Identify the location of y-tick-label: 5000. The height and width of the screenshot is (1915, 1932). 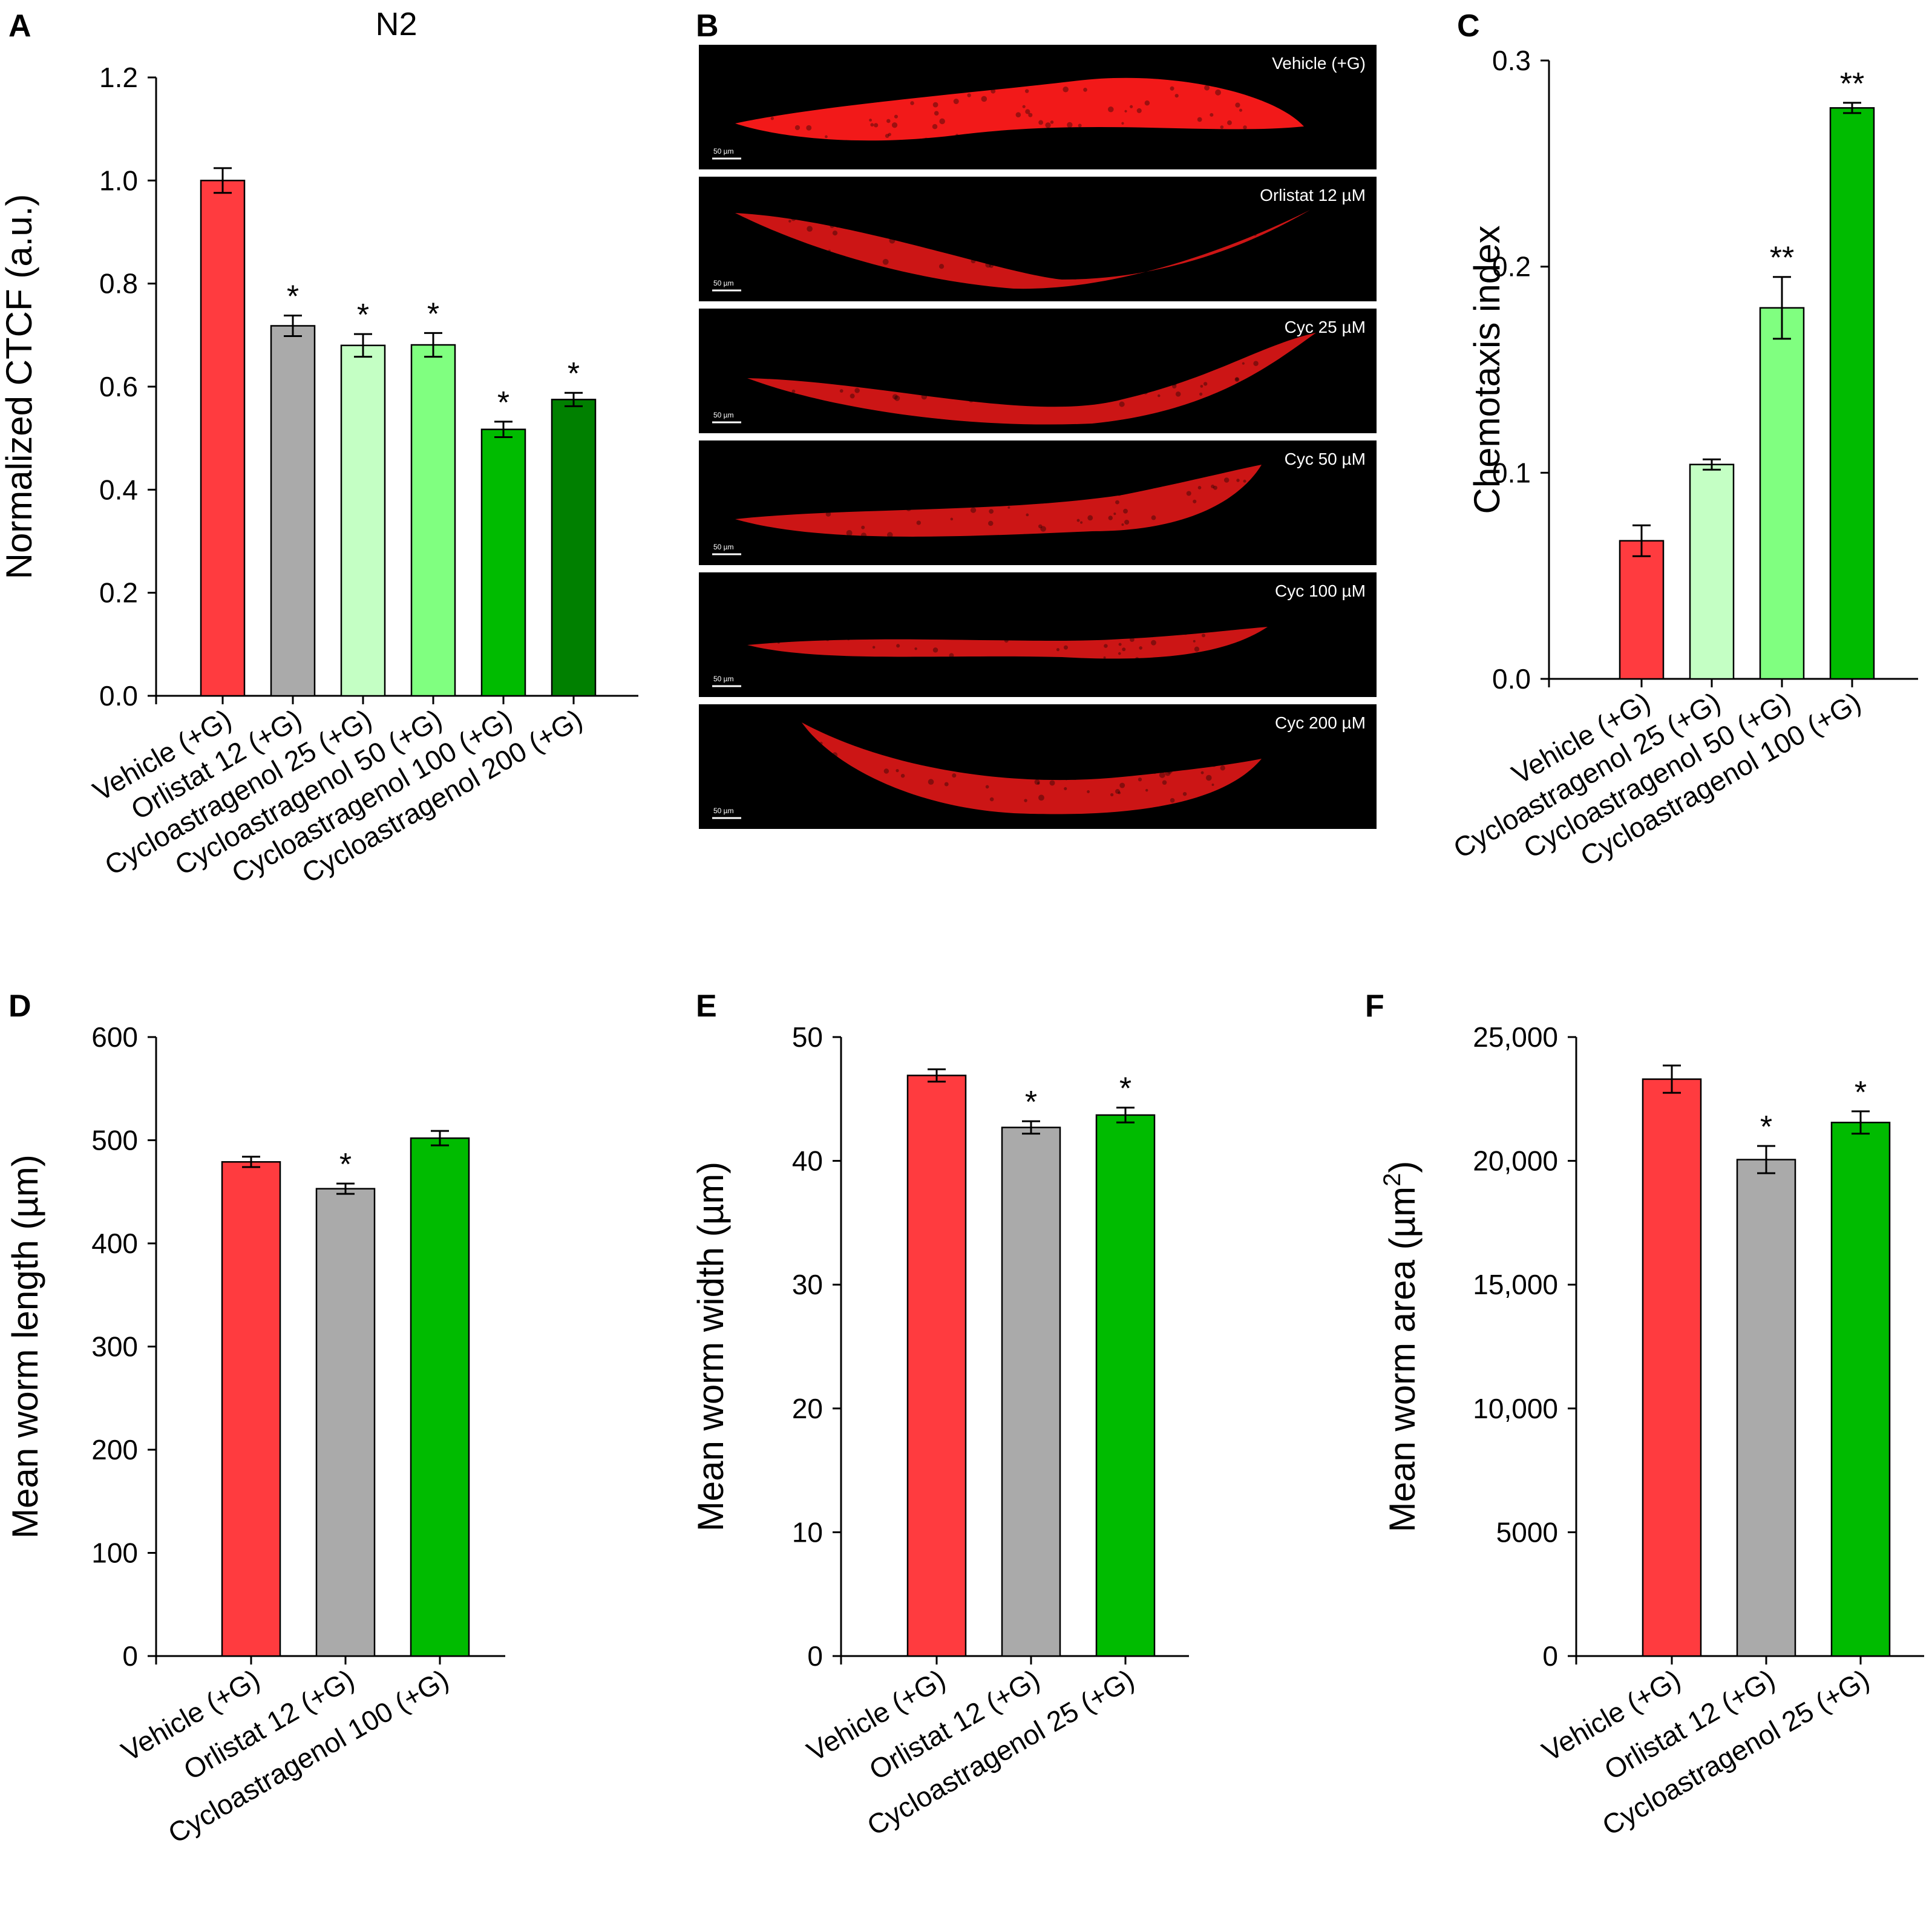
(1527, 1532).